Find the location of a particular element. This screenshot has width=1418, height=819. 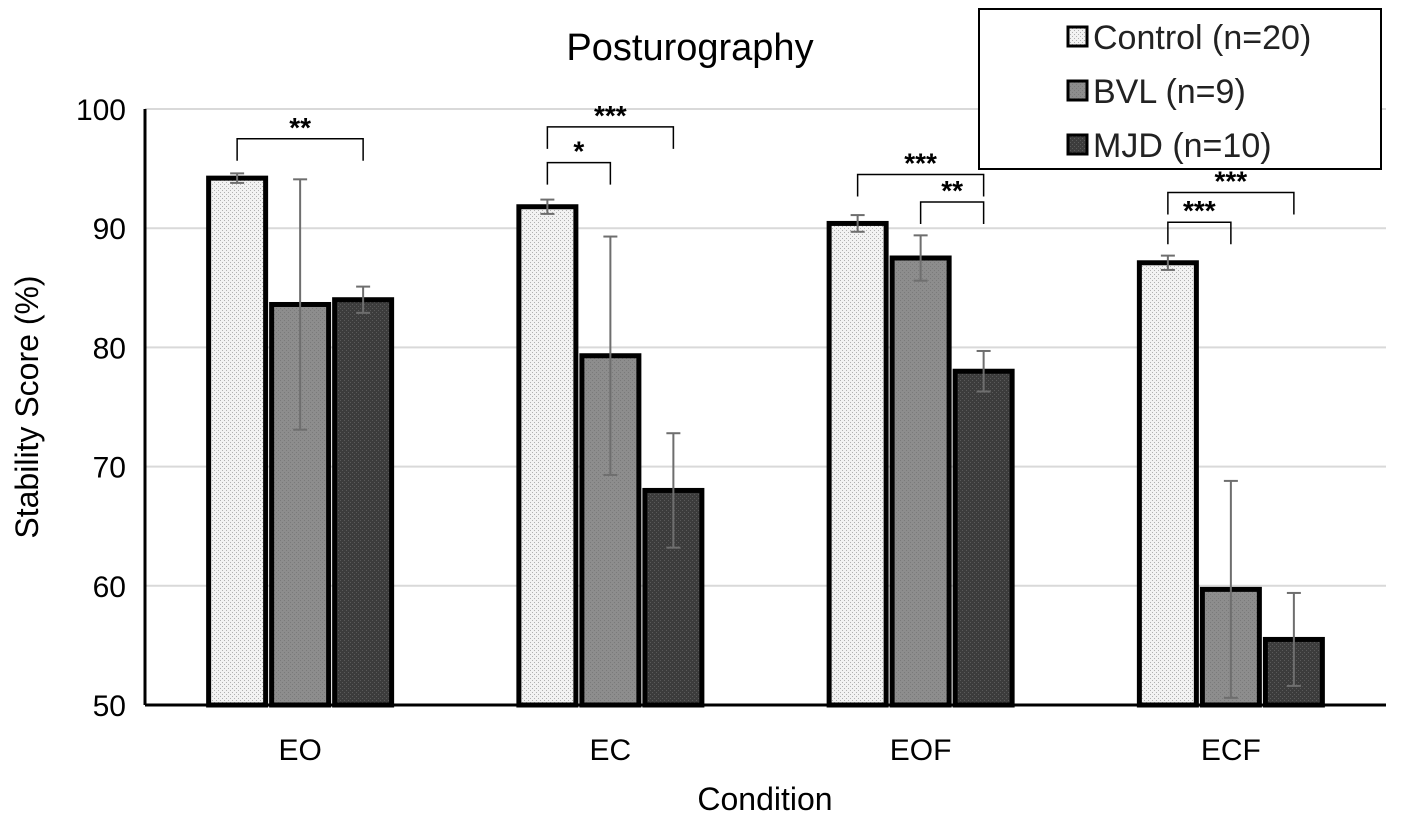

y-tick-label: 100 is located at coordinates (101, 110).